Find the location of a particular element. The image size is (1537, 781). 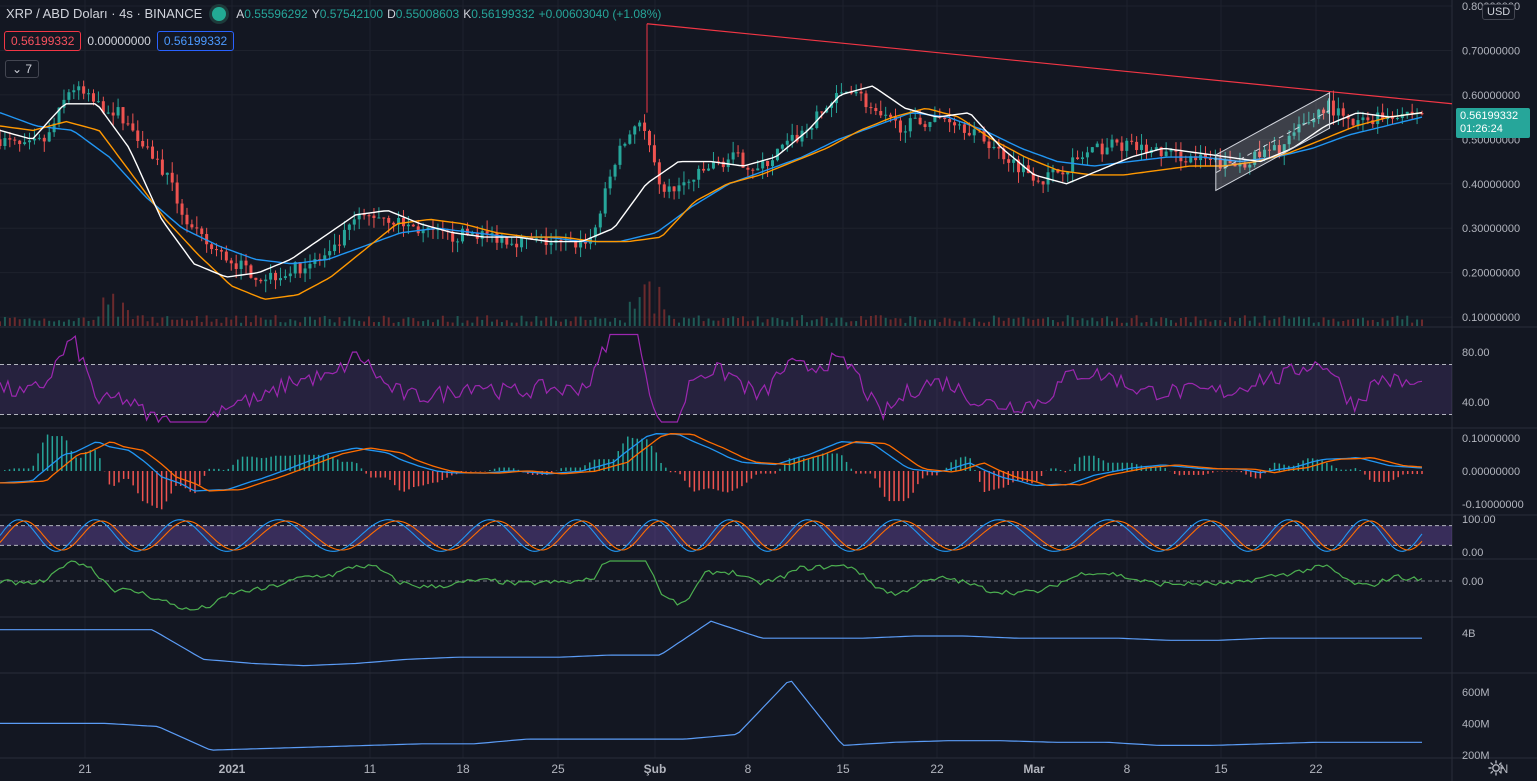

macd-tick-label: 0.00000000 is located at coordinates (1491, 472).